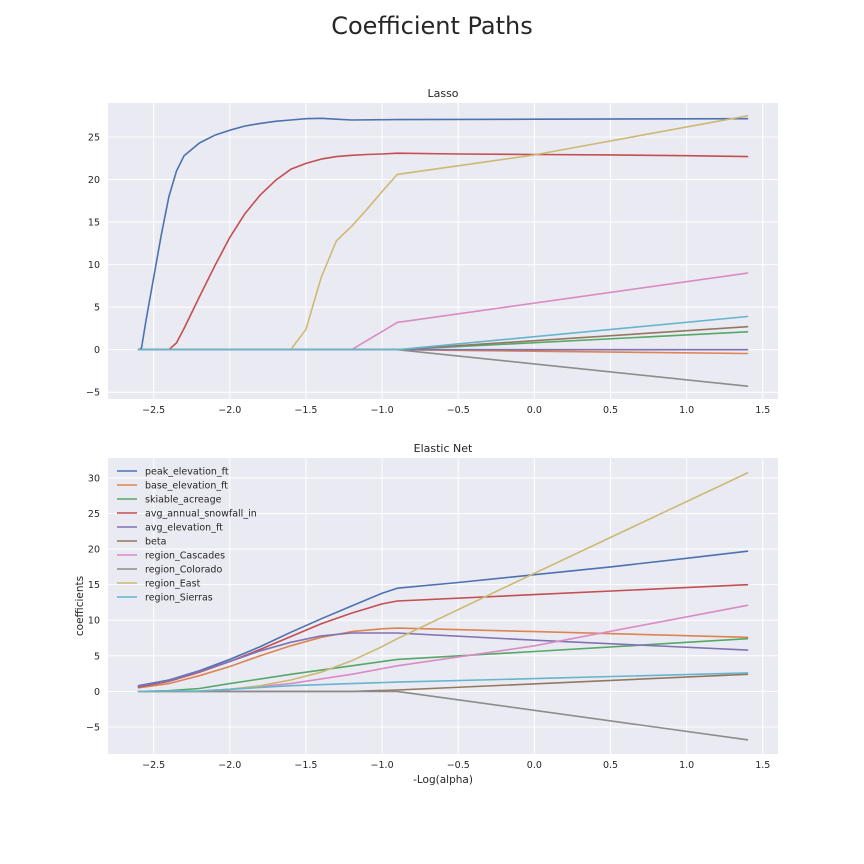 Image resolution: width=864 pixels, height=864 pixels. Describe the element at coordinates (80, 606) in the screenshot. I see `y-axis-label: coefficients` at that location.